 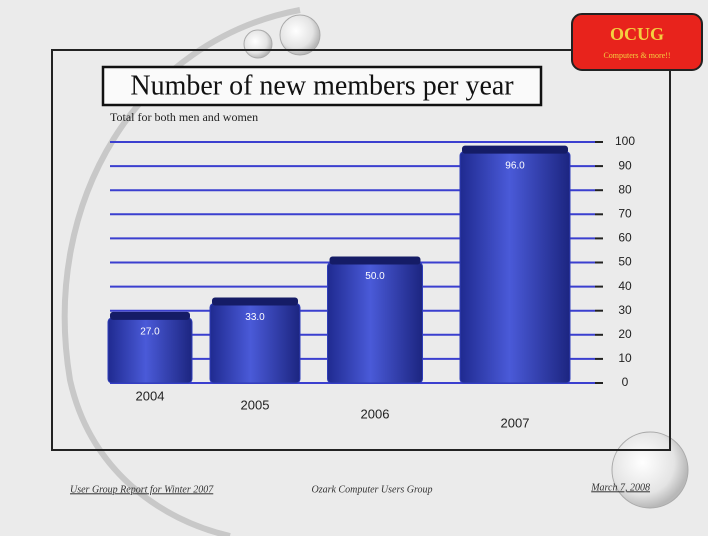 I want to click on logo-tagline: Computers & more!!, so click(x=636, y=55).